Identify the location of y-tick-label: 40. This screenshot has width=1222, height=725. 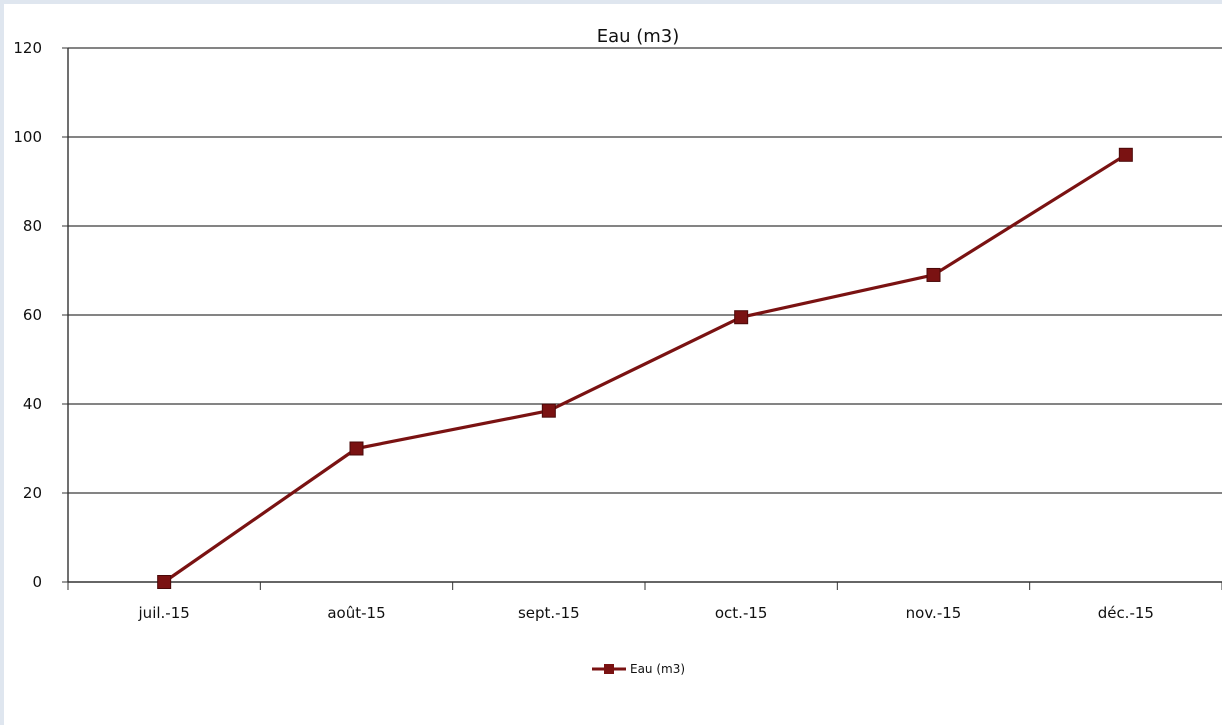
(32, 404).